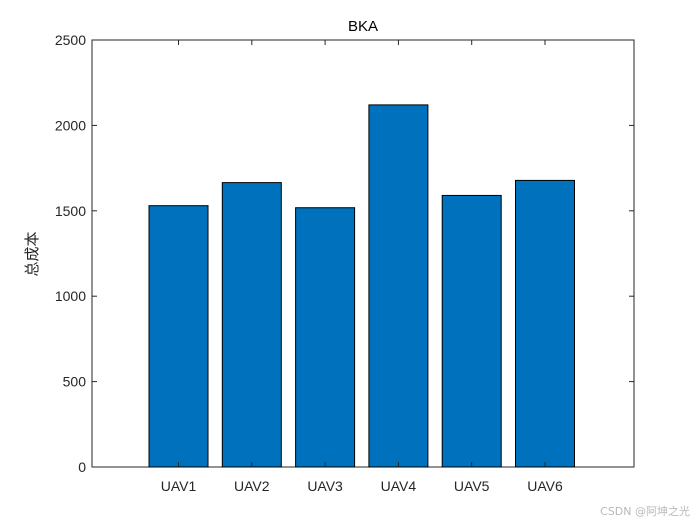 This screenshot has width=700, height=525. Describe the element at coordinates (70, 40) in the screenshot. I see `y-tick-label: 2500` at that location.